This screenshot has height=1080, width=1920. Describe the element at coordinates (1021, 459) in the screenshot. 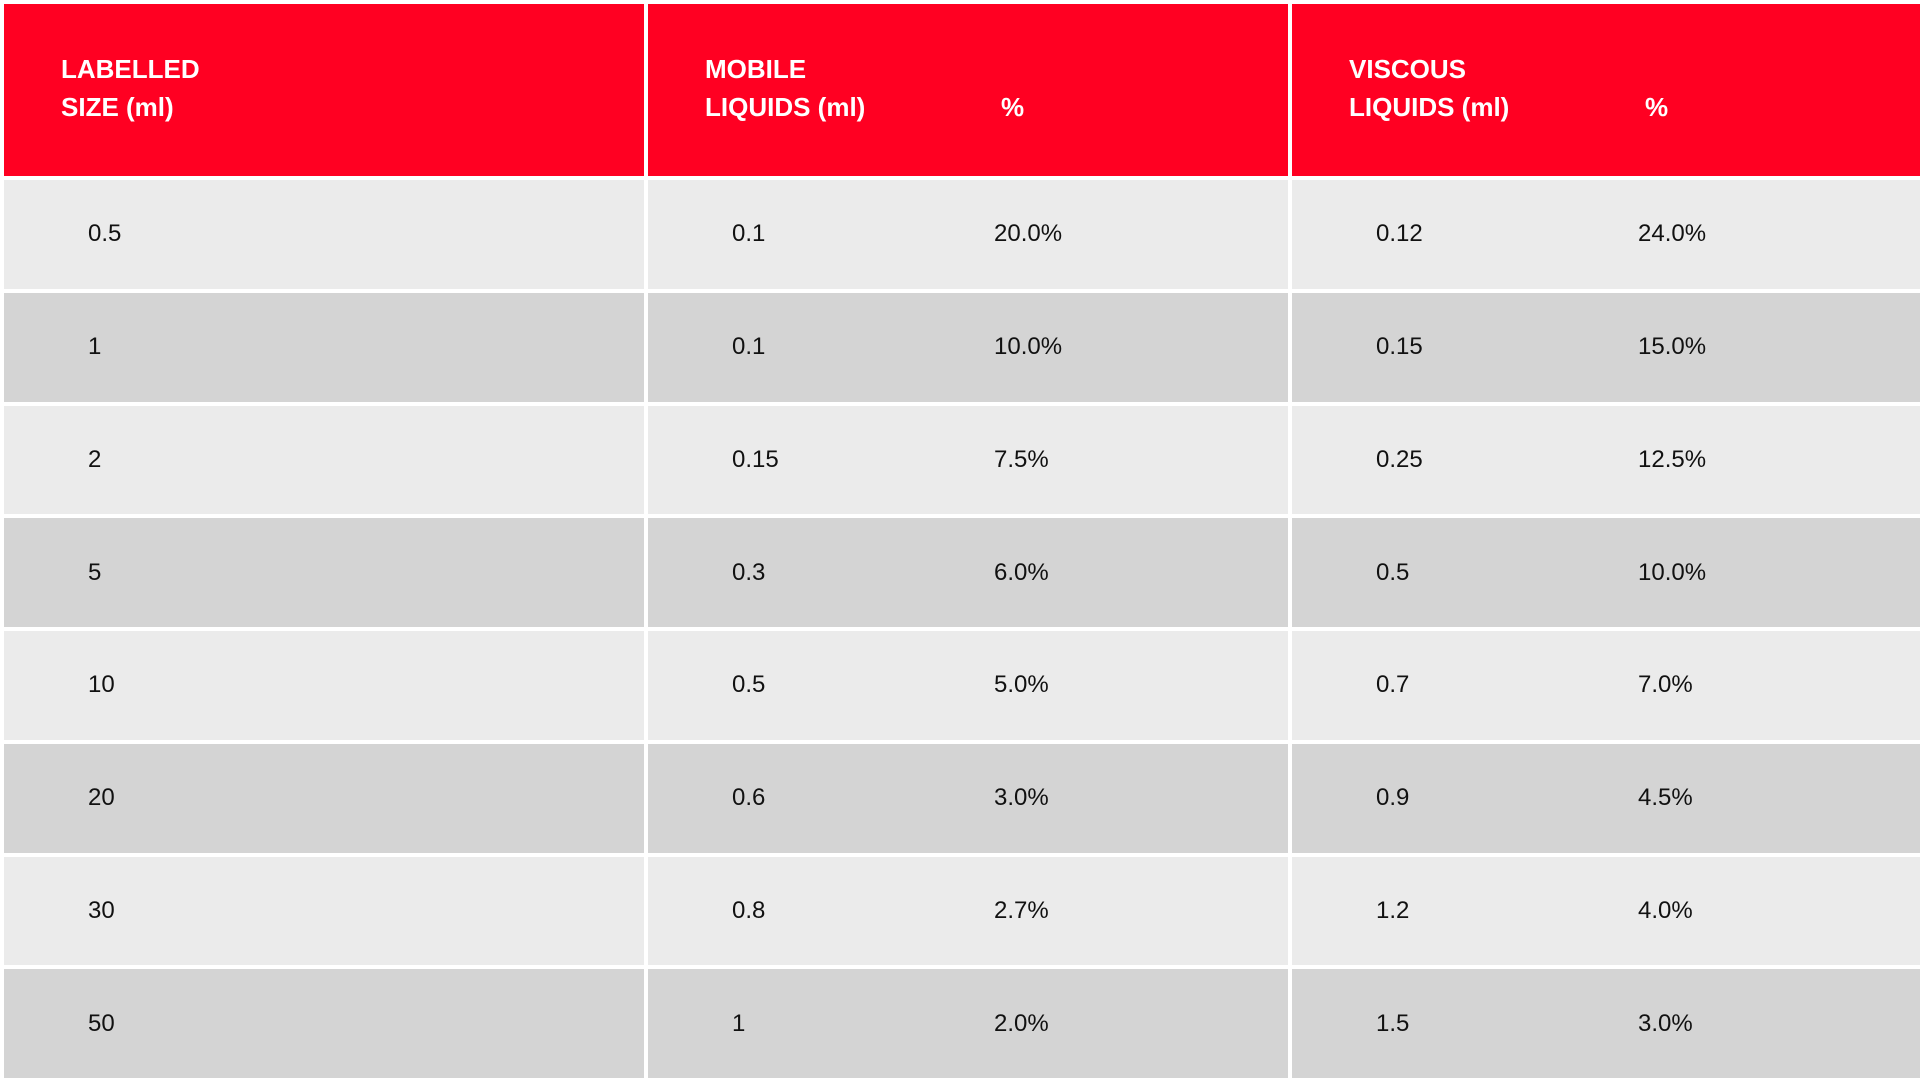

I see `mobile-percent: 7.5%` at that location.